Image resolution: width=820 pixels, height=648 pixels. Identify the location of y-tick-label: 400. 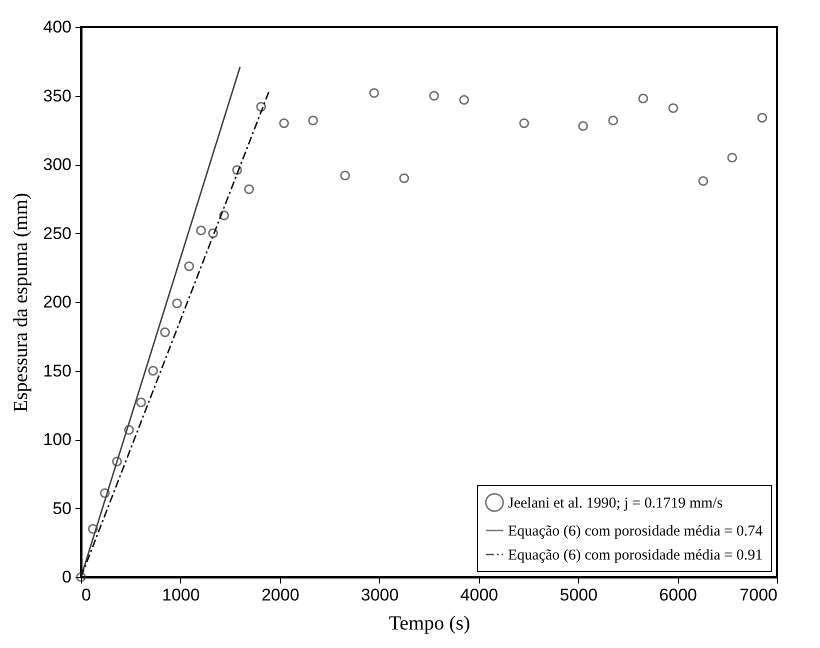
(57, 27).